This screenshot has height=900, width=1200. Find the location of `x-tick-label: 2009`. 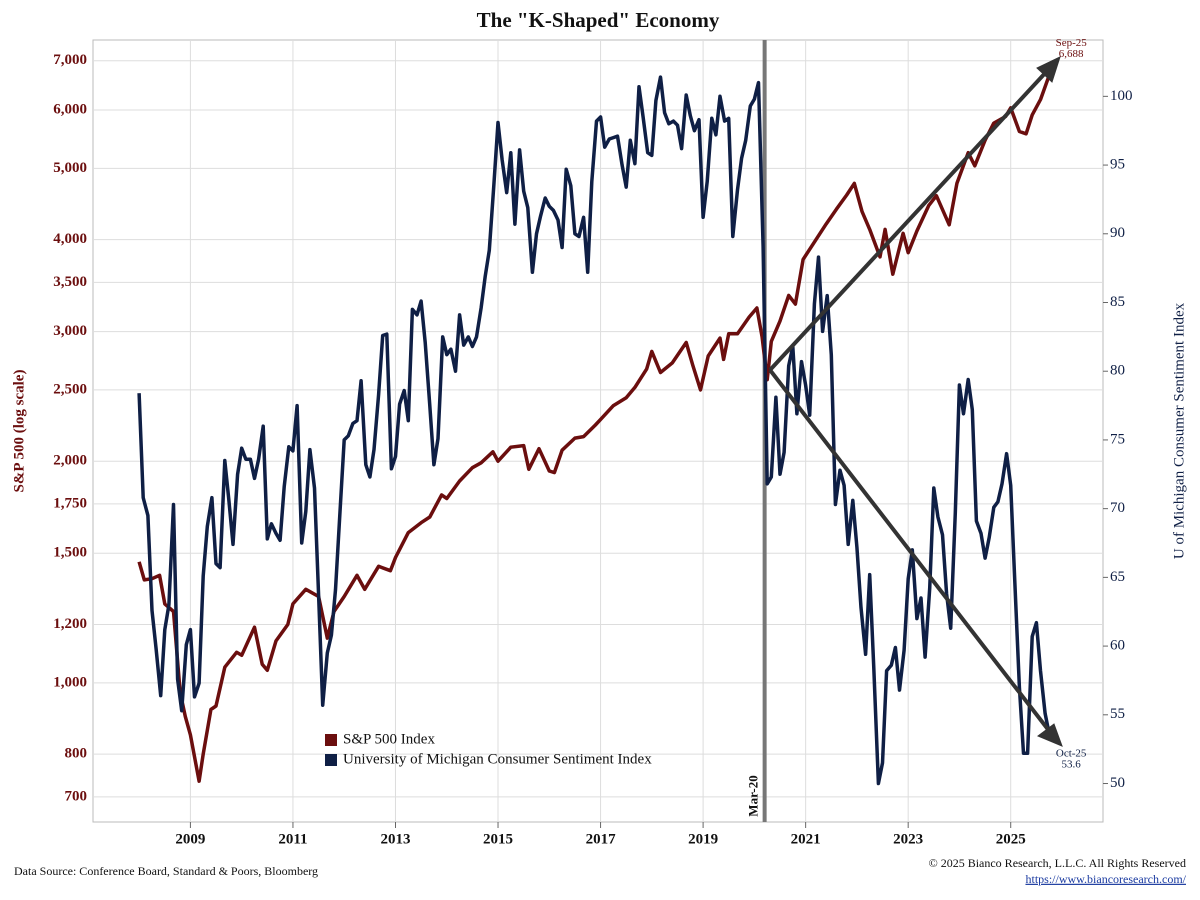

x-tick-label: 2009 is located at coordinates (190, 839).